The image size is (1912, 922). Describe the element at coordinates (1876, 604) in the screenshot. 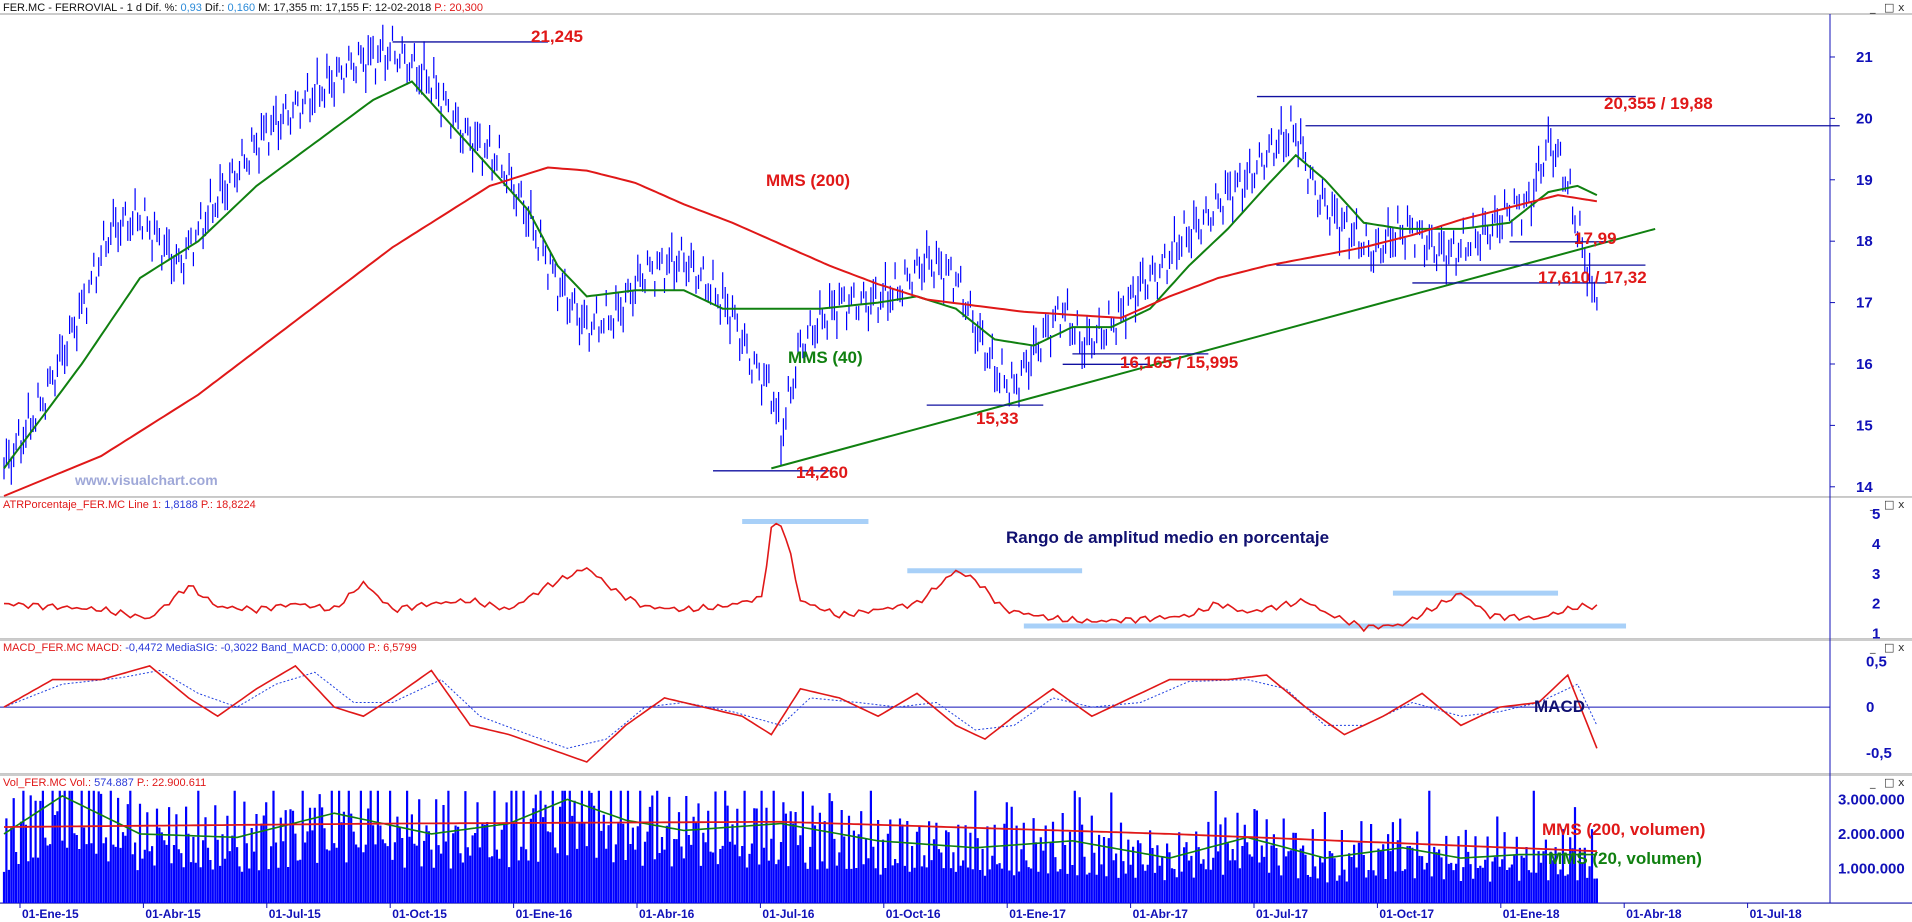

I see `atr-tick-label: 2` at that location.